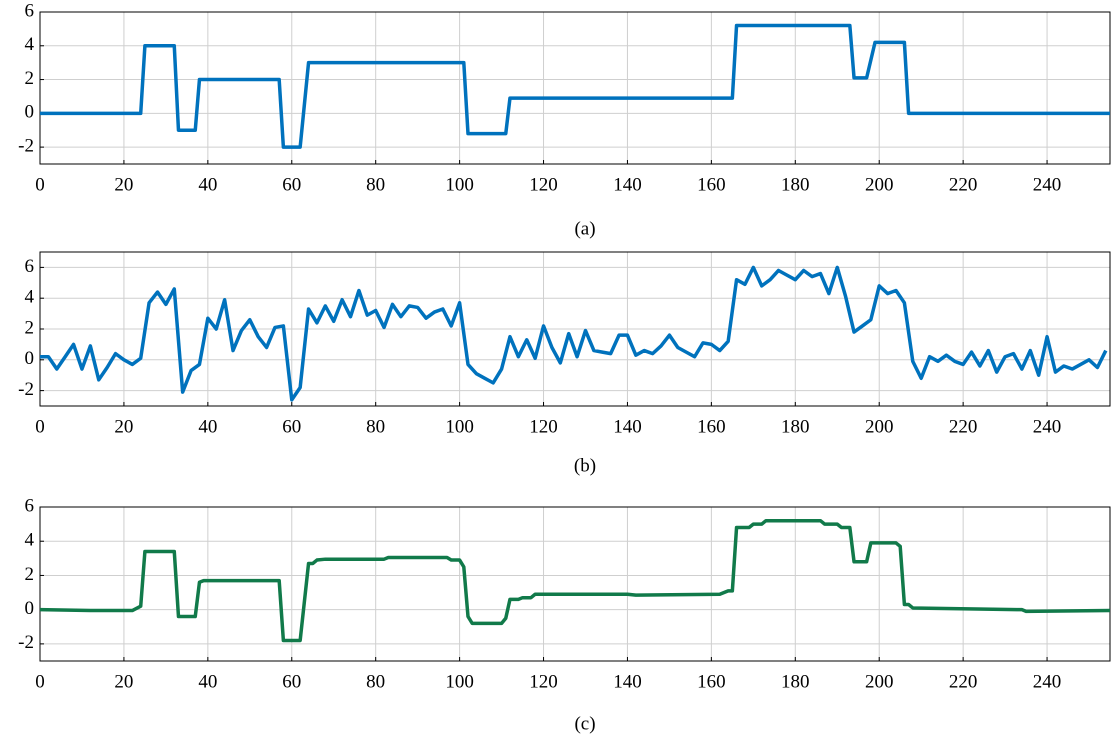 This screenshot has width=1112, height=746. What do you see at coordinates (584, 228) in the screenshot?
I see `caption: (a)` at bounding box center [584, 228].